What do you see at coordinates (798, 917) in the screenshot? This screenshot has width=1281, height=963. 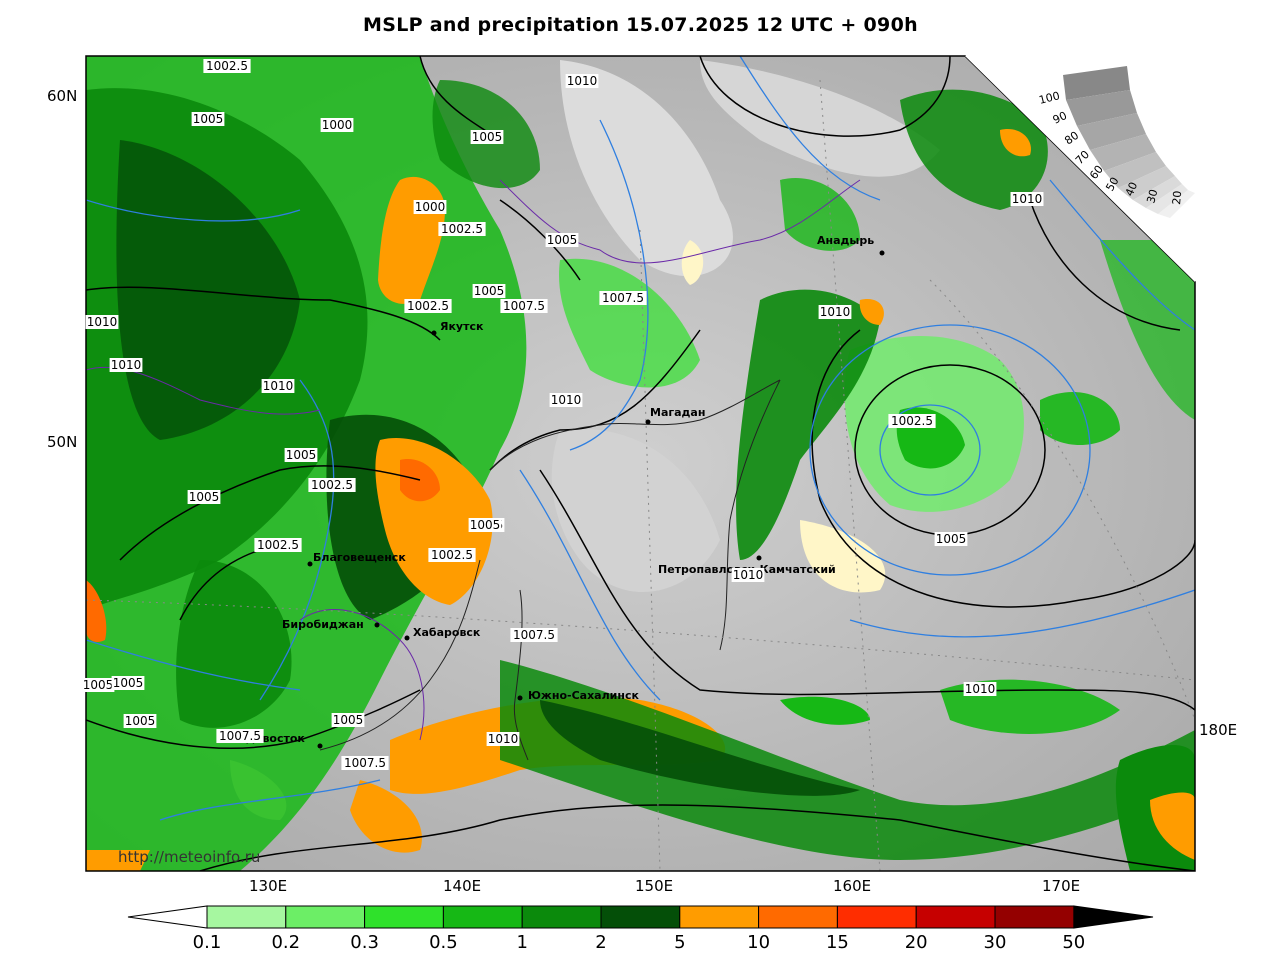 I see `colorbar-cell-p10` at bounding box center [798, 917].